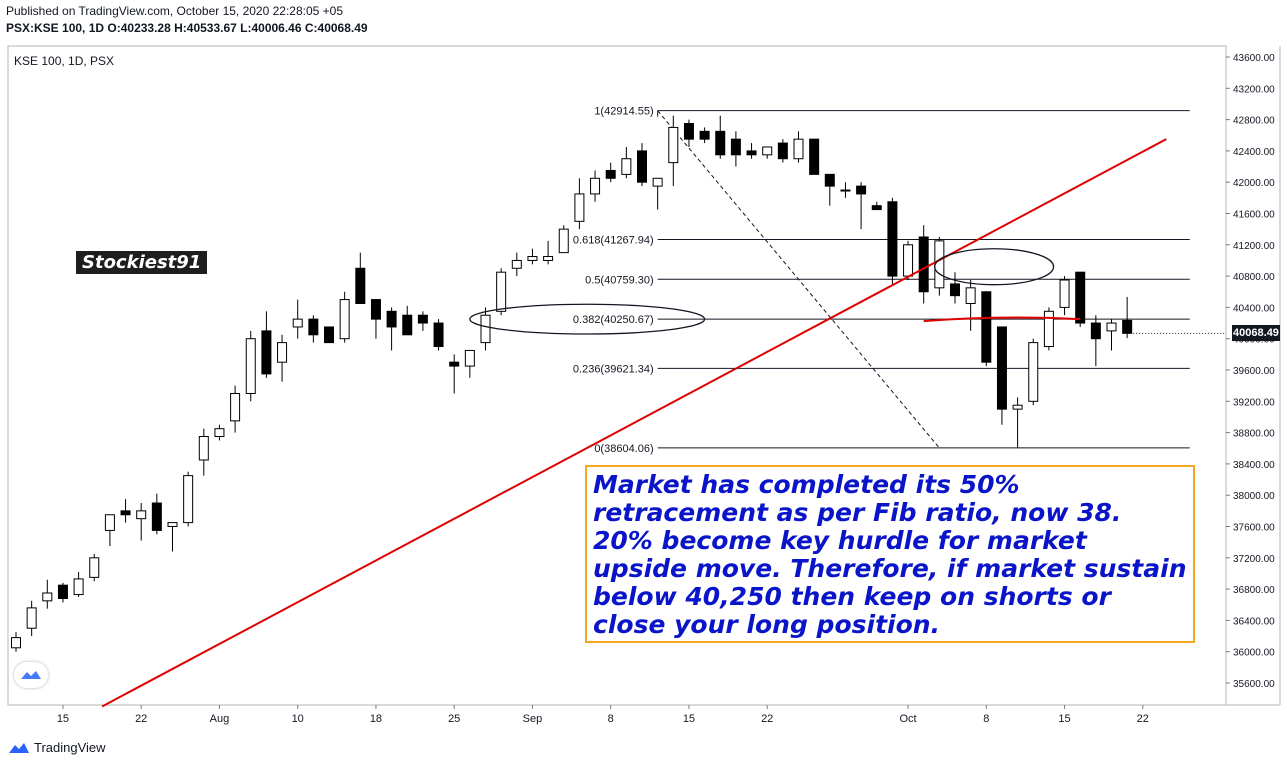 This screenshot has height=768, width=1287. Describe the element at coordinates (1254, 371) in the screenshot. I see `y-tick-label: 39600.00` at that location.